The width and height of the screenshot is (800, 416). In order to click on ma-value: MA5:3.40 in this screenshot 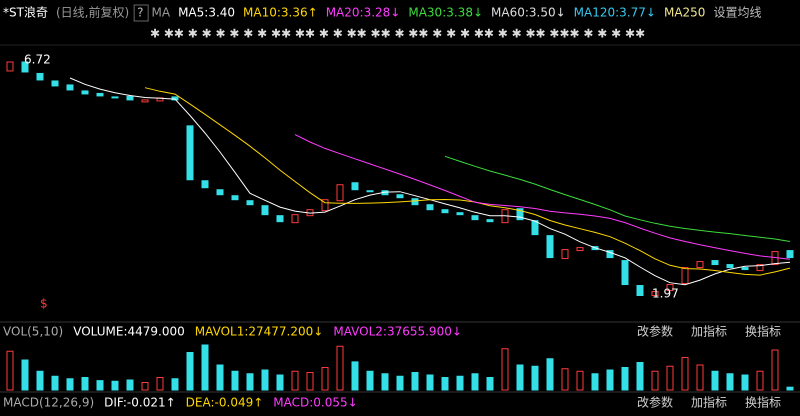, I will do `click(206, 13)`.